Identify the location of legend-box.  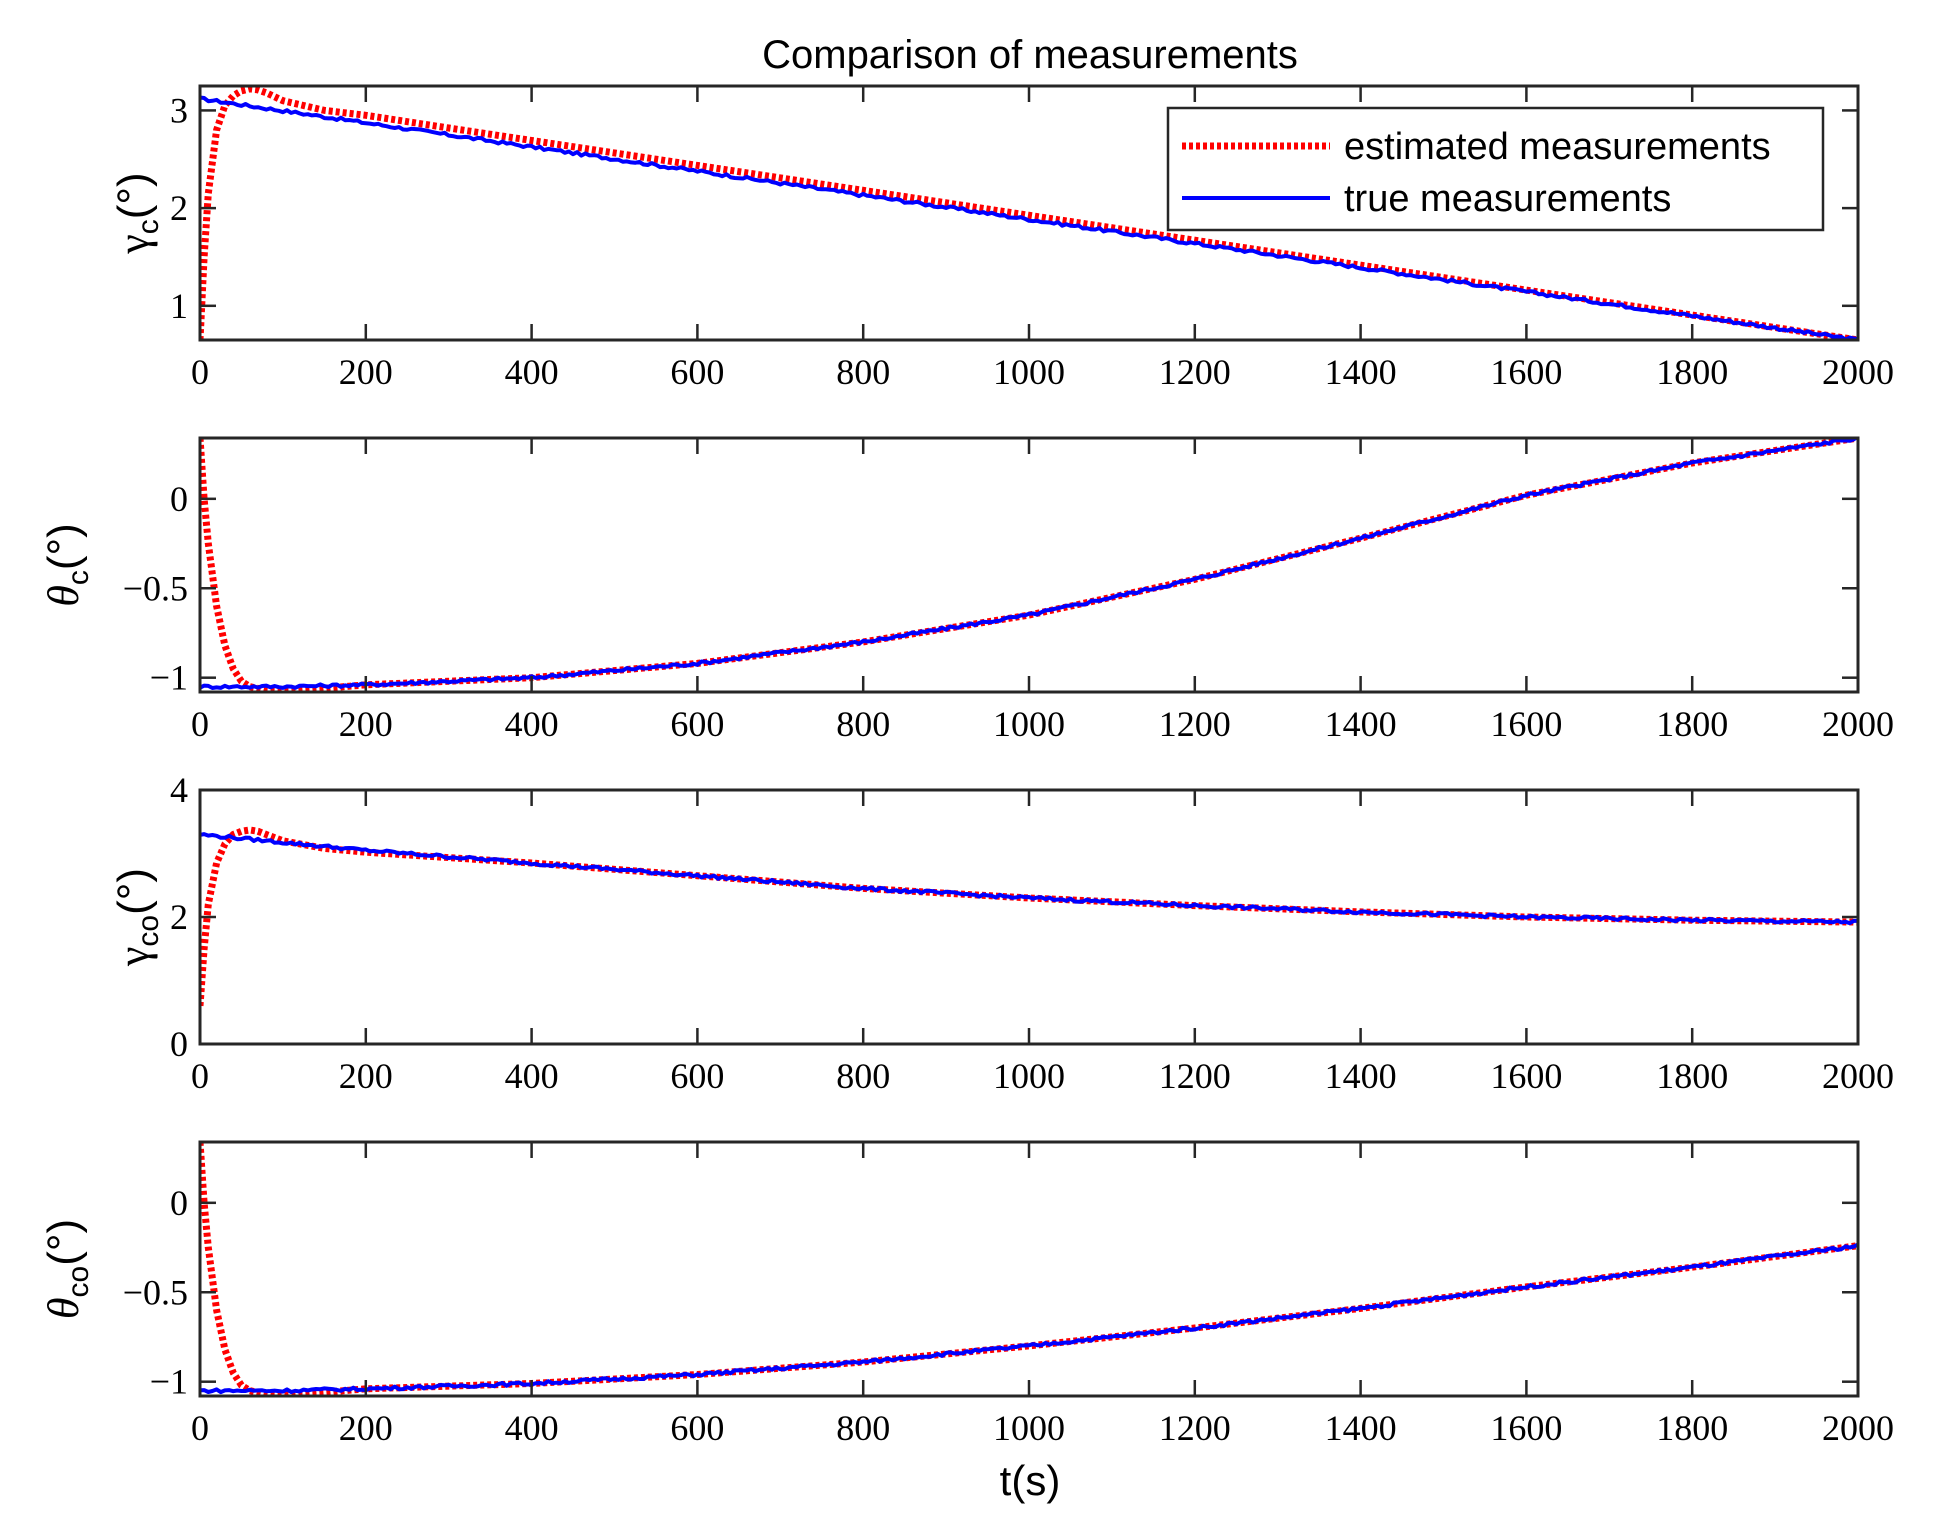
(1495, 169).